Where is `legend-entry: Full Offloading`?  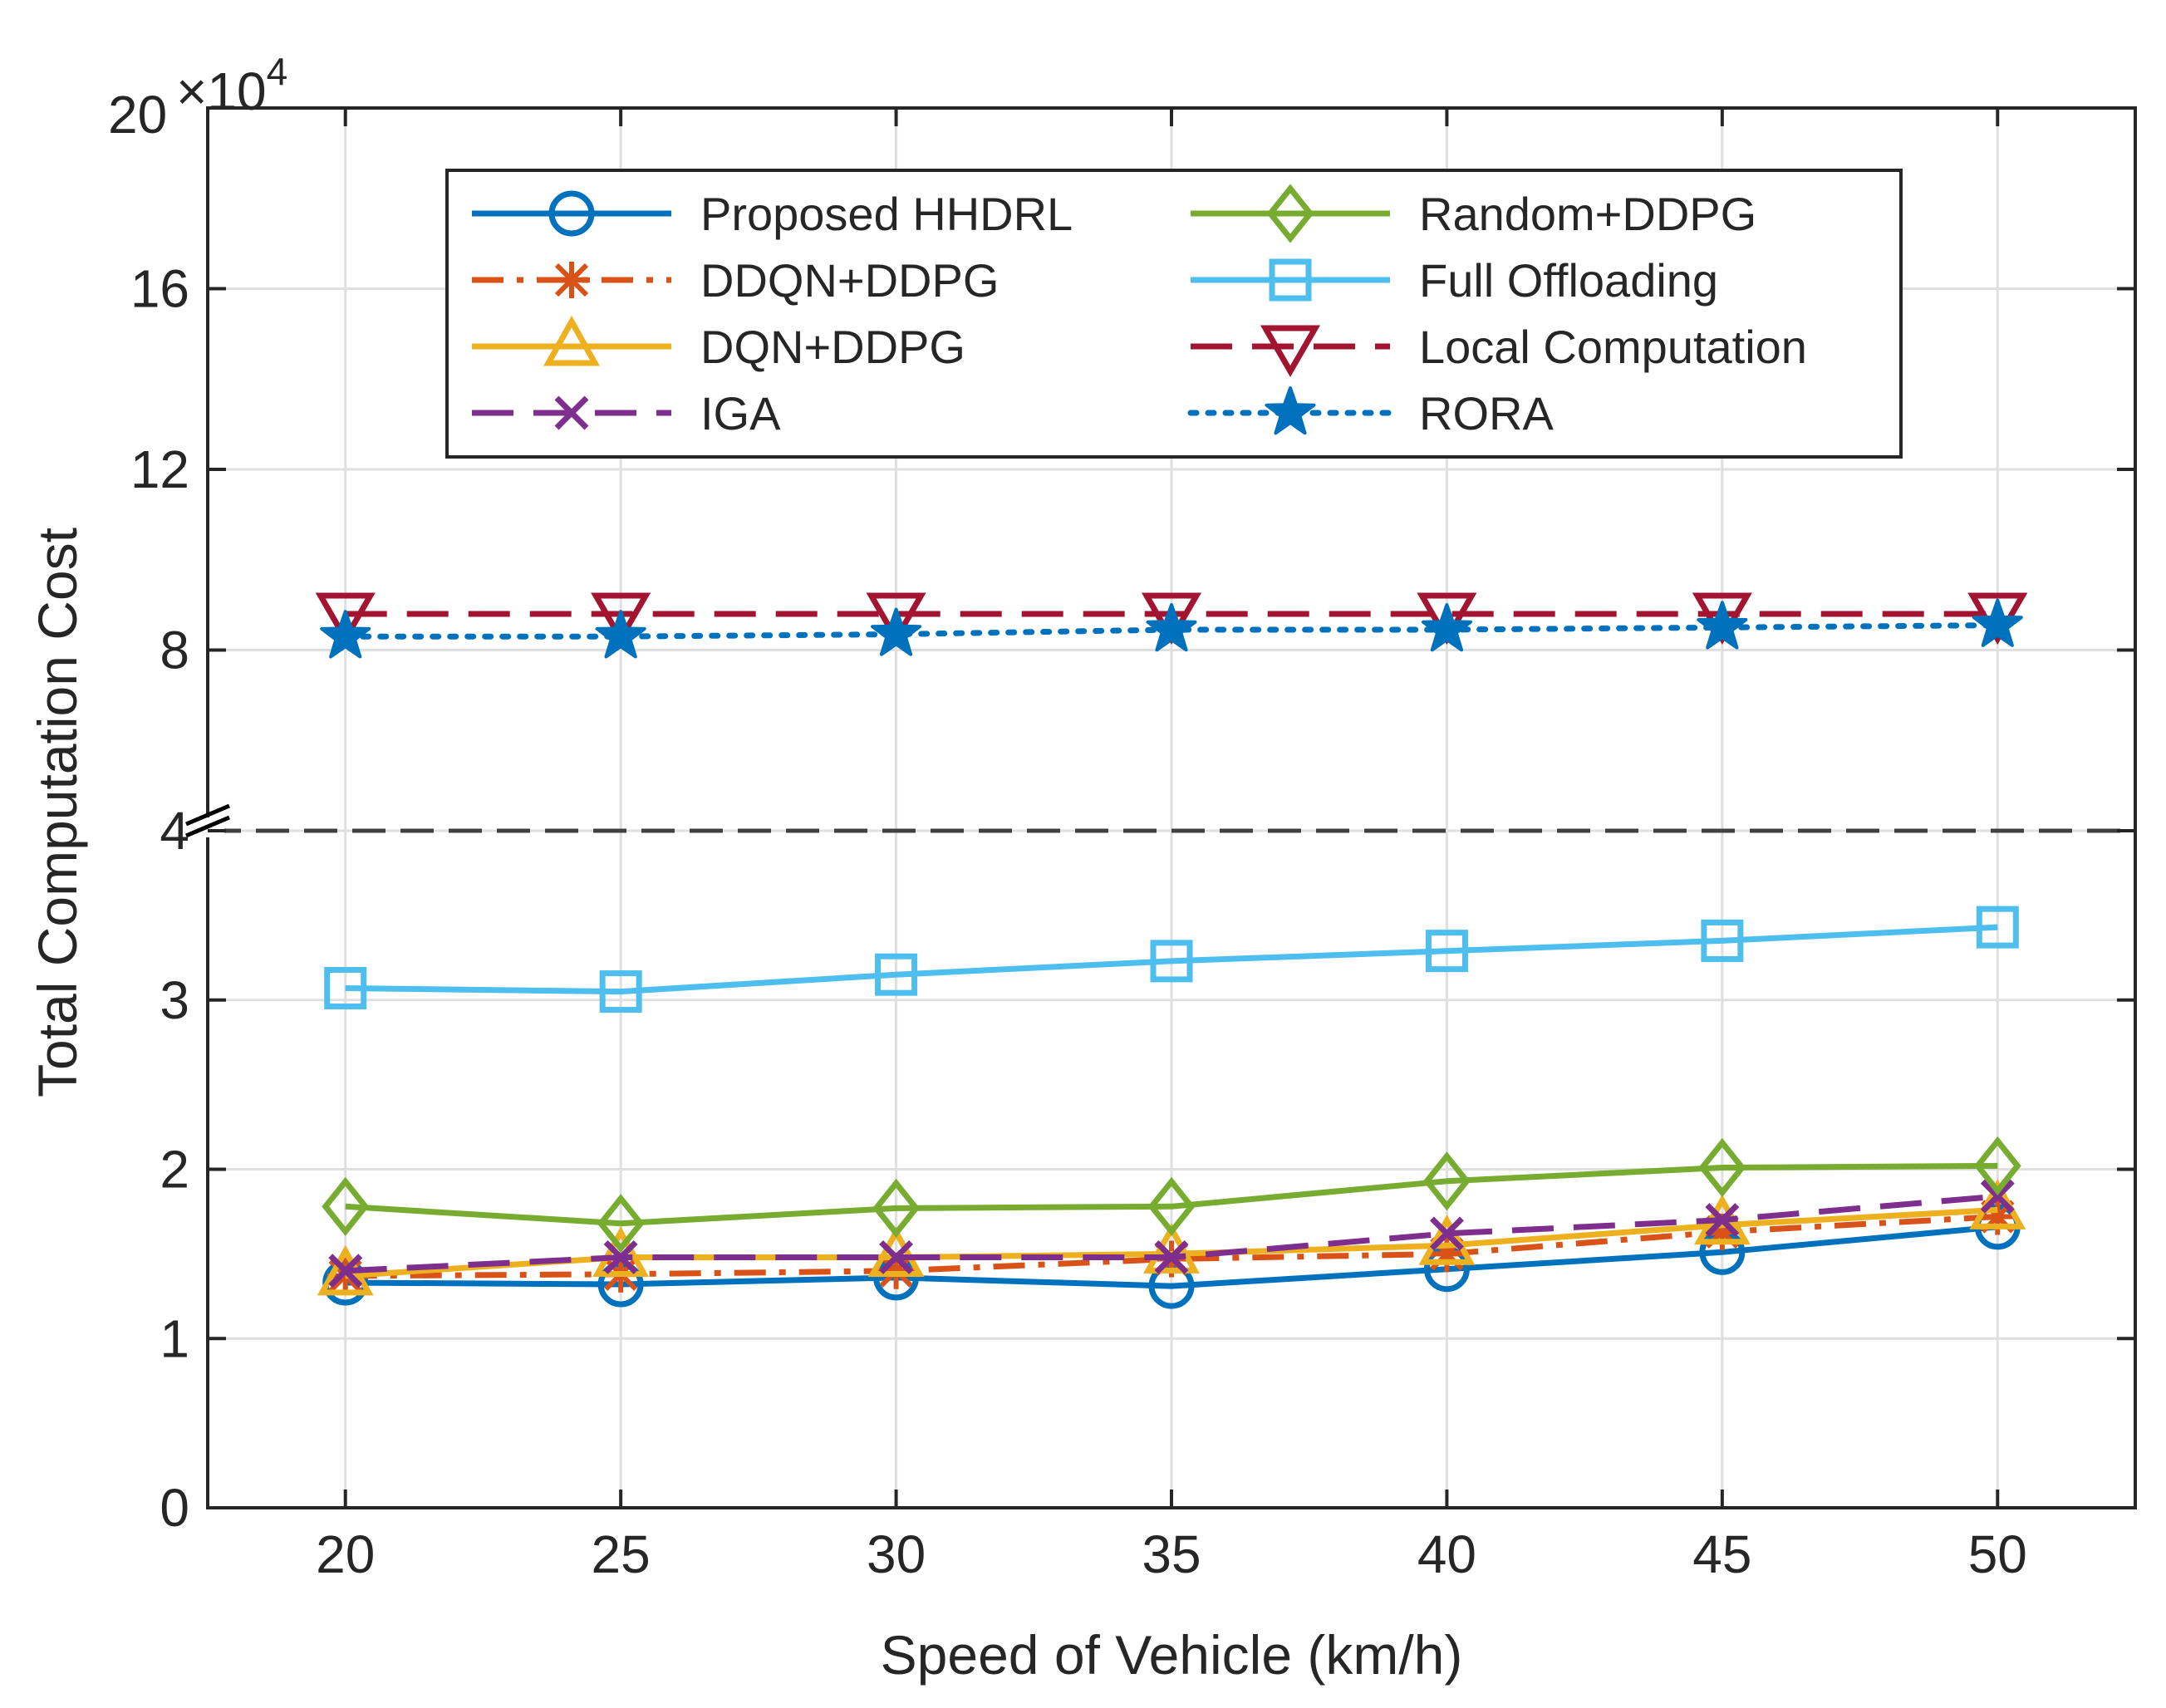
legend-entry: Full Offloading is located at coordinates (1454, 280).